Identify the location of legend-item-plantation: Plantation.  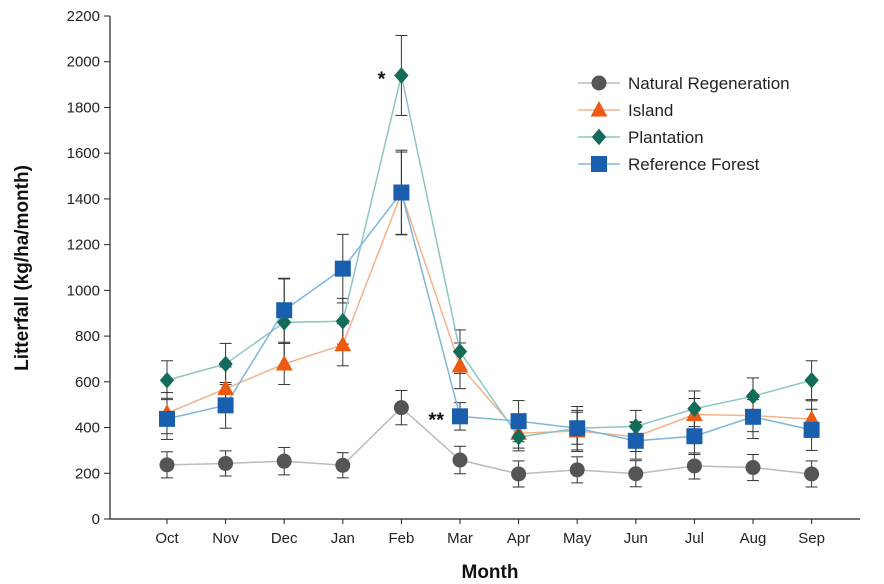
(641, 137).